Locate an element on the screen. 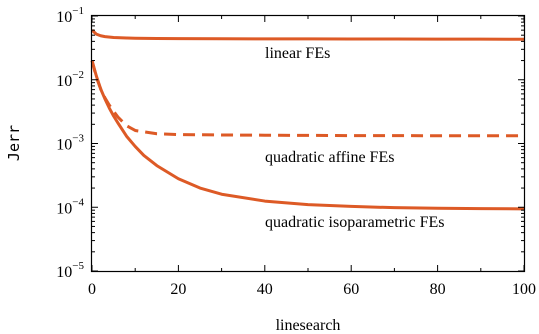 The width and height of the screenshot is (539, 334). x-tick-label: 100 is located at coordinates (524, 289).